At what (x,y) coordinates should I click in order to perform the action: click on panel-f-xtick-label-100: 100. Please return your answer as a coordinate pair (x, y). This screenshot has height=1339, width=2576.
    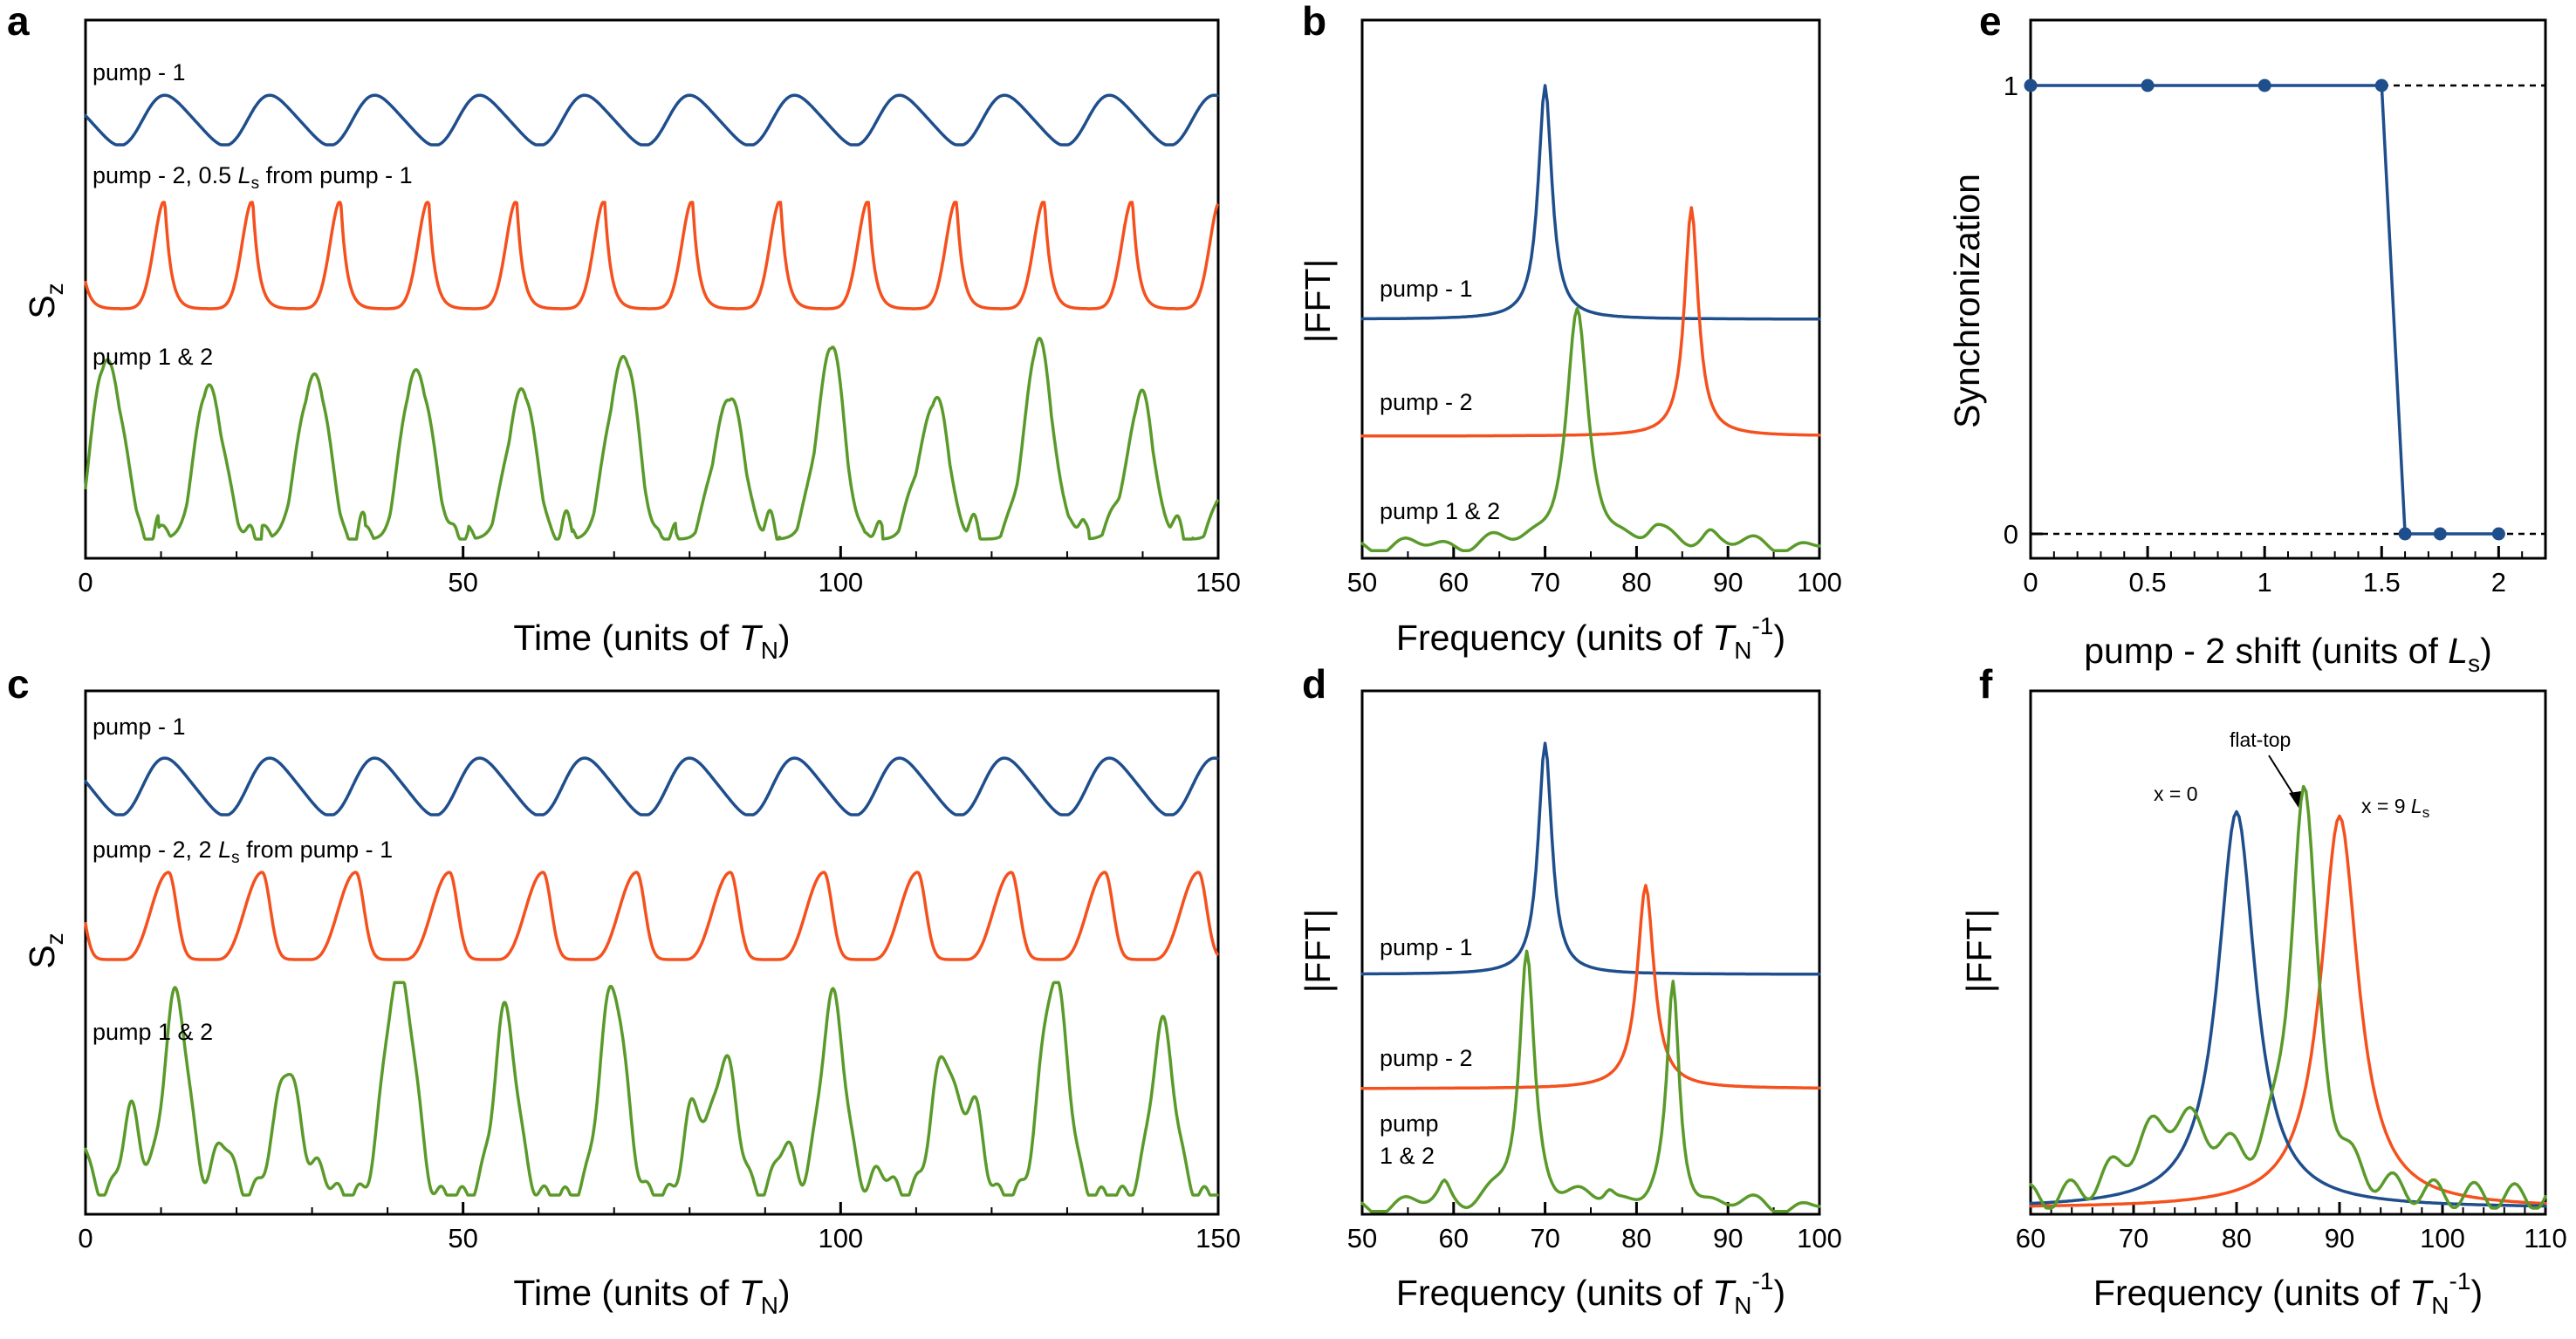
    Looking at the image, I should click on (2442, 1238).